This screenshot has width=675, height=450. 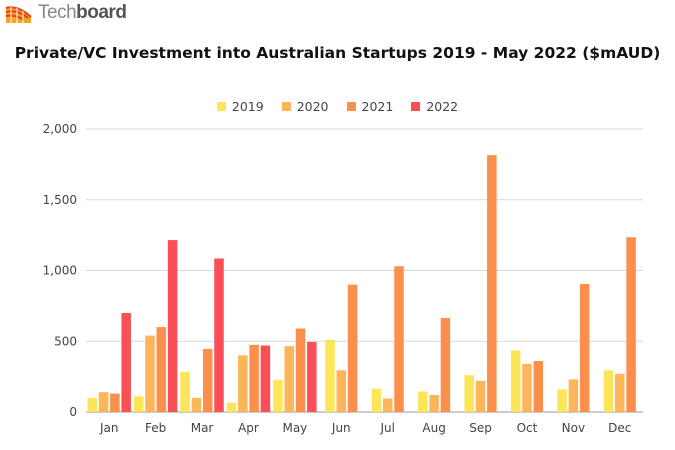 What do you see at coordinates (538, 386) in the screenshot?
I see `bar-oct-2021` at bounding box center [538, 386].